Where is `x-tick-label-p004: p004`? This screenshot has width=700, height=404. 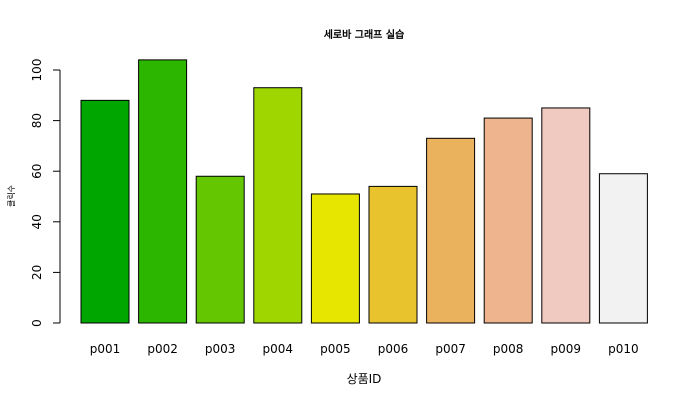 x-tick-label-p004: p004 is located at coordinates (278, 349).